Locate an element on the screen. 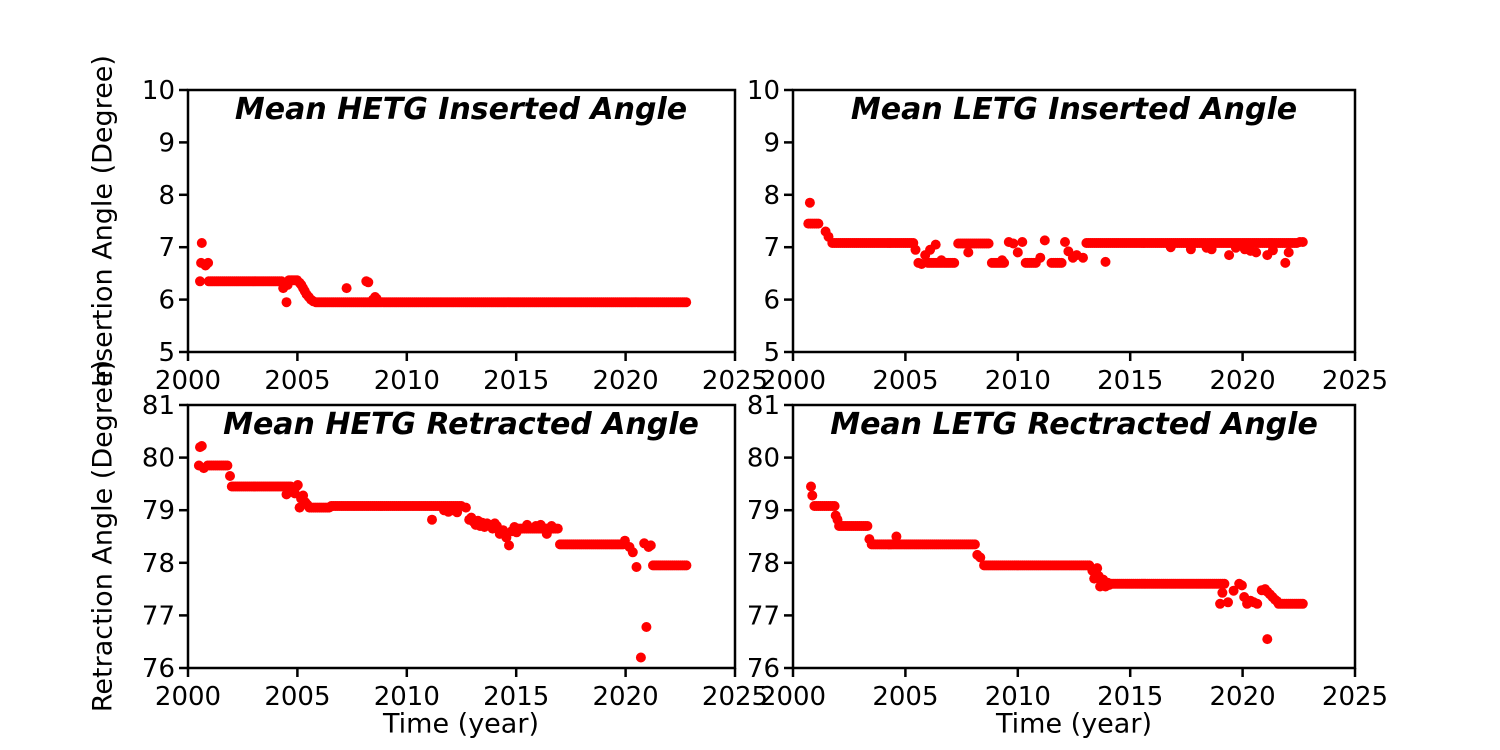  title-letg-inserted: Mean LETG Inserted Angle is located at coordinates (1074, 109).